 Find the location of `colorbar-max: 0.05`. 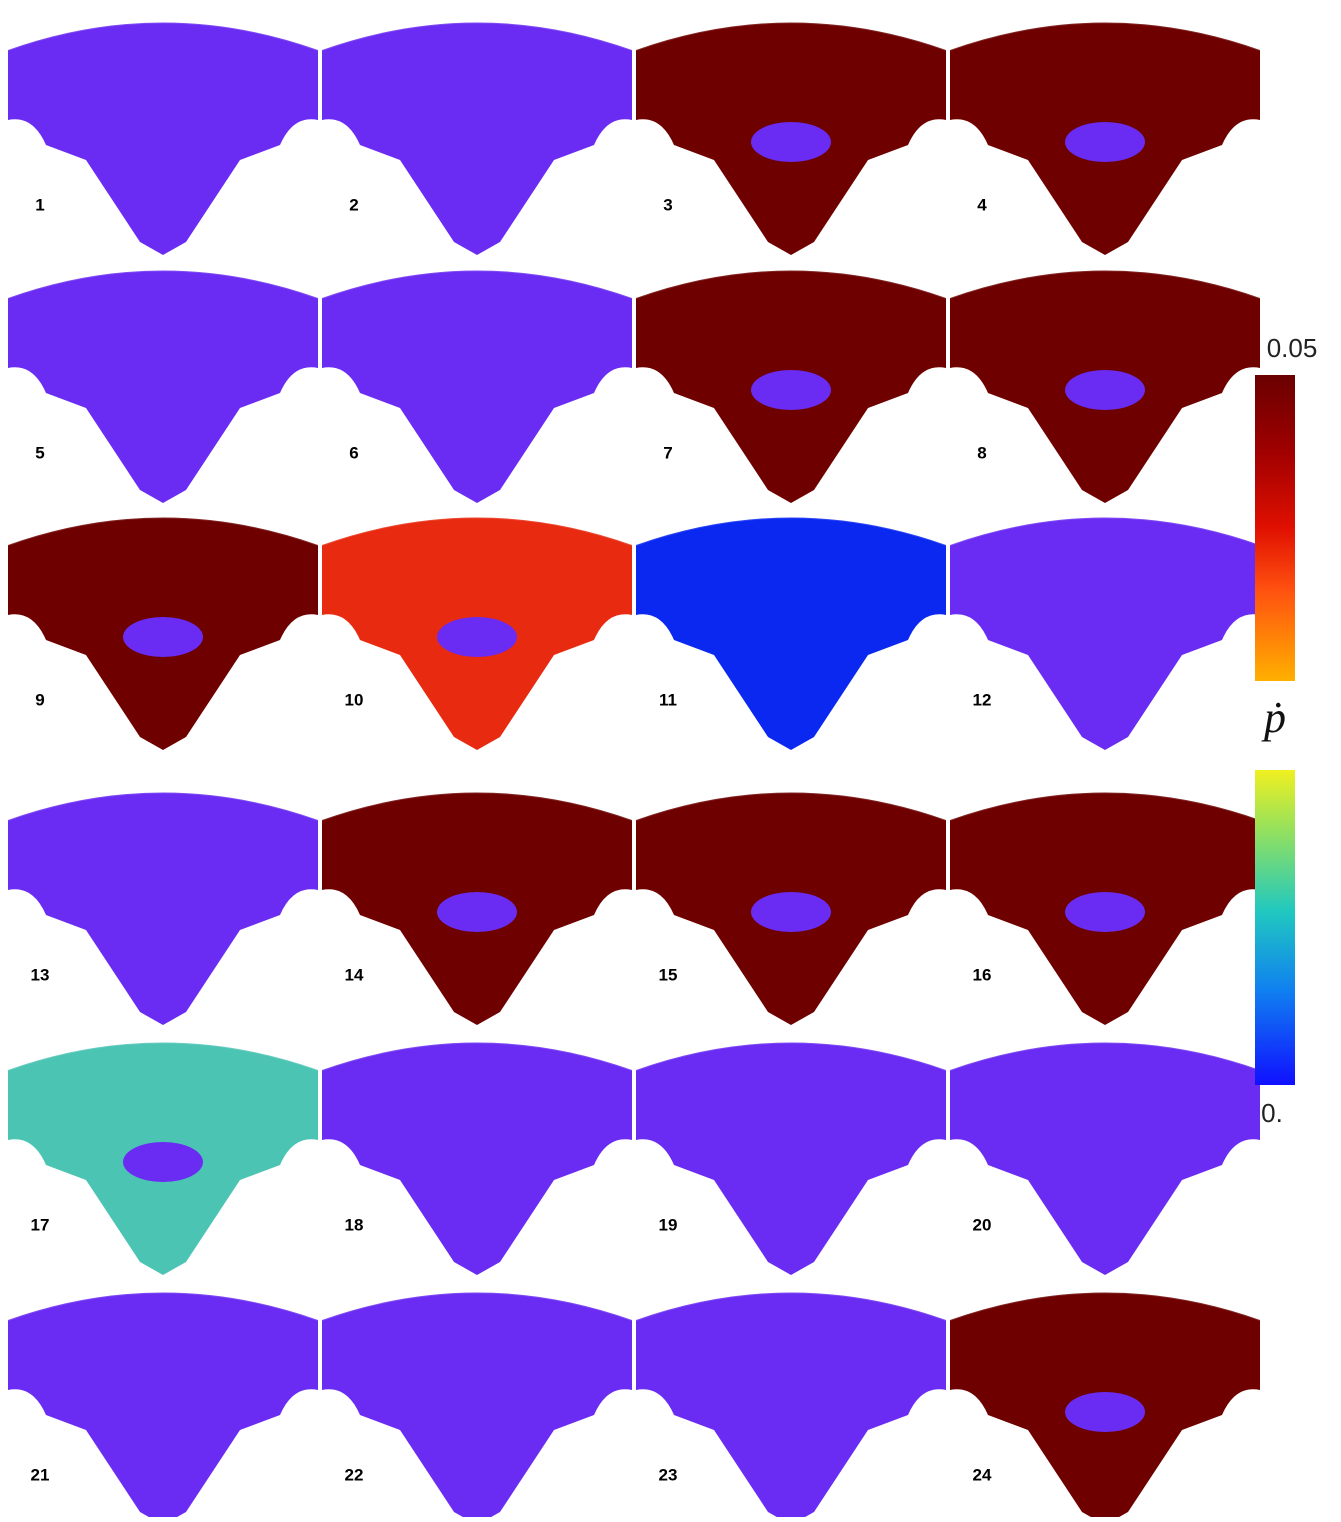

colorbar-max: 0.05 is located at coordinates (1292, 348).